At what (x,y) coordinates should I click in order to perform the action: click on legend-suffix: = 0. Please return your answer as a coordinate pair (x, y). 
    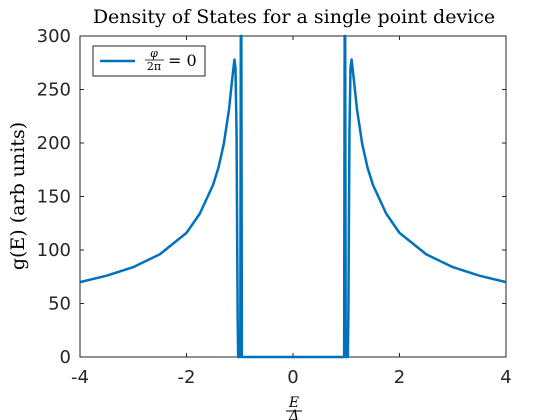
    Looking at the image, I should click on (182, 60).